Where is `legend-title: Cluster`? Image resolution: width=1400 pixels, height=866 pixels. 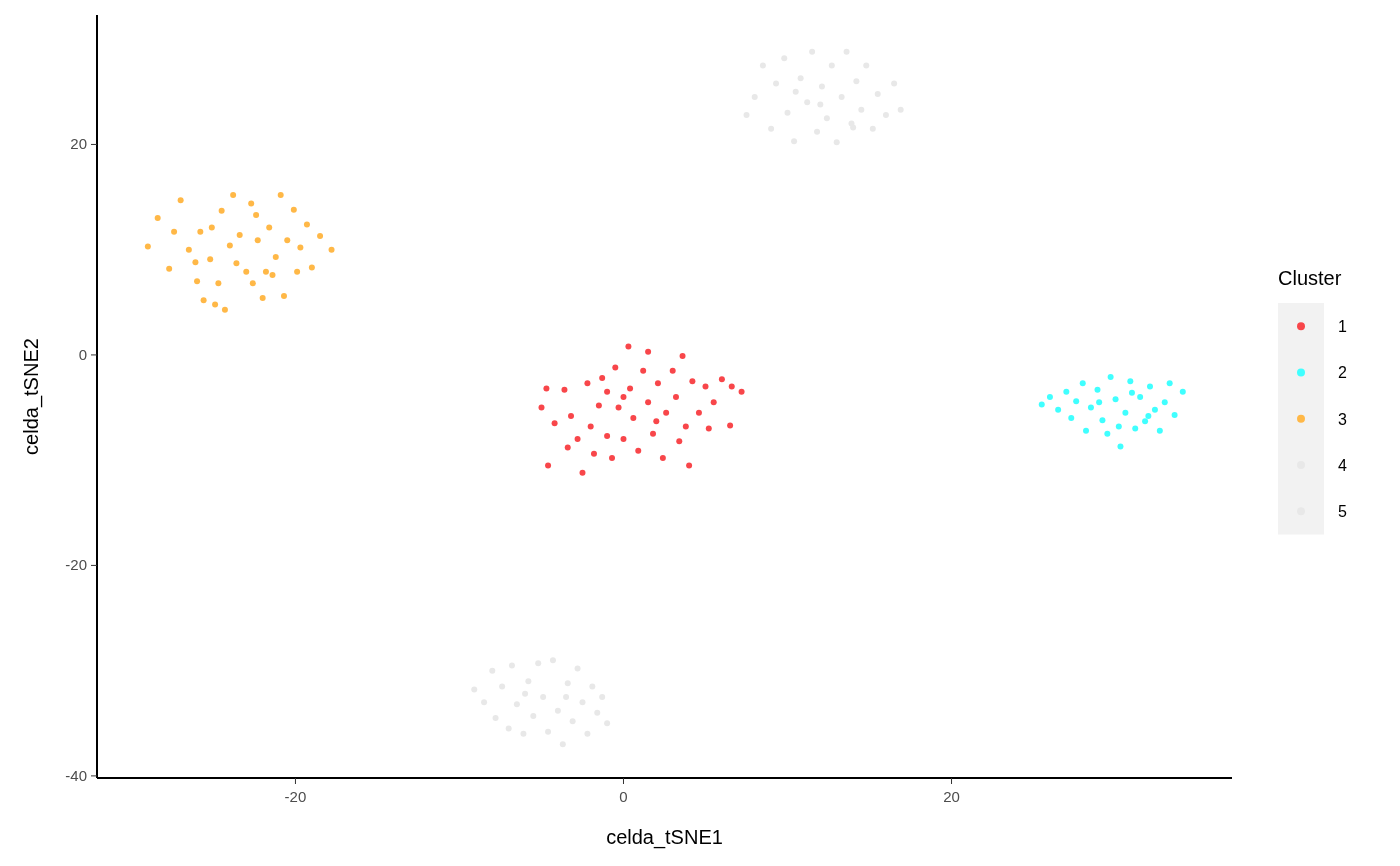
legend-title: Cluster is located at coordinates (1310, 278).